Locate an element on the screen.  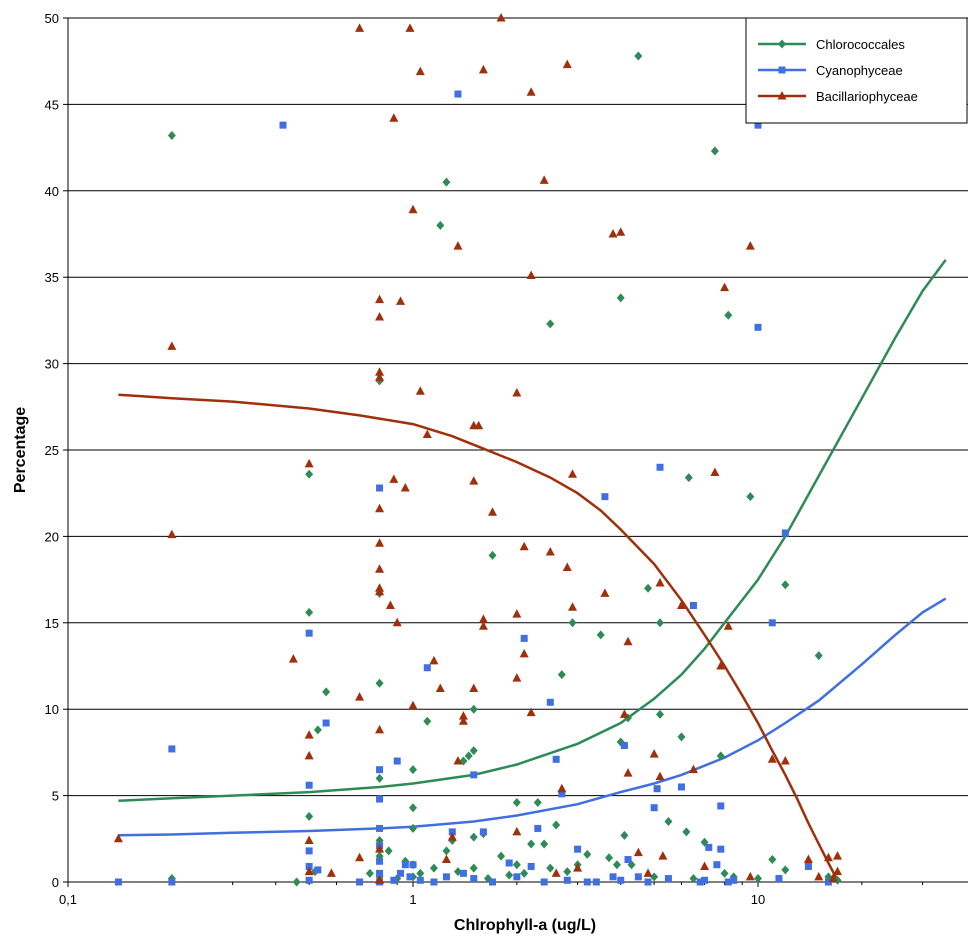
y-tick-label: 15 is located at coordinates (52, 623).